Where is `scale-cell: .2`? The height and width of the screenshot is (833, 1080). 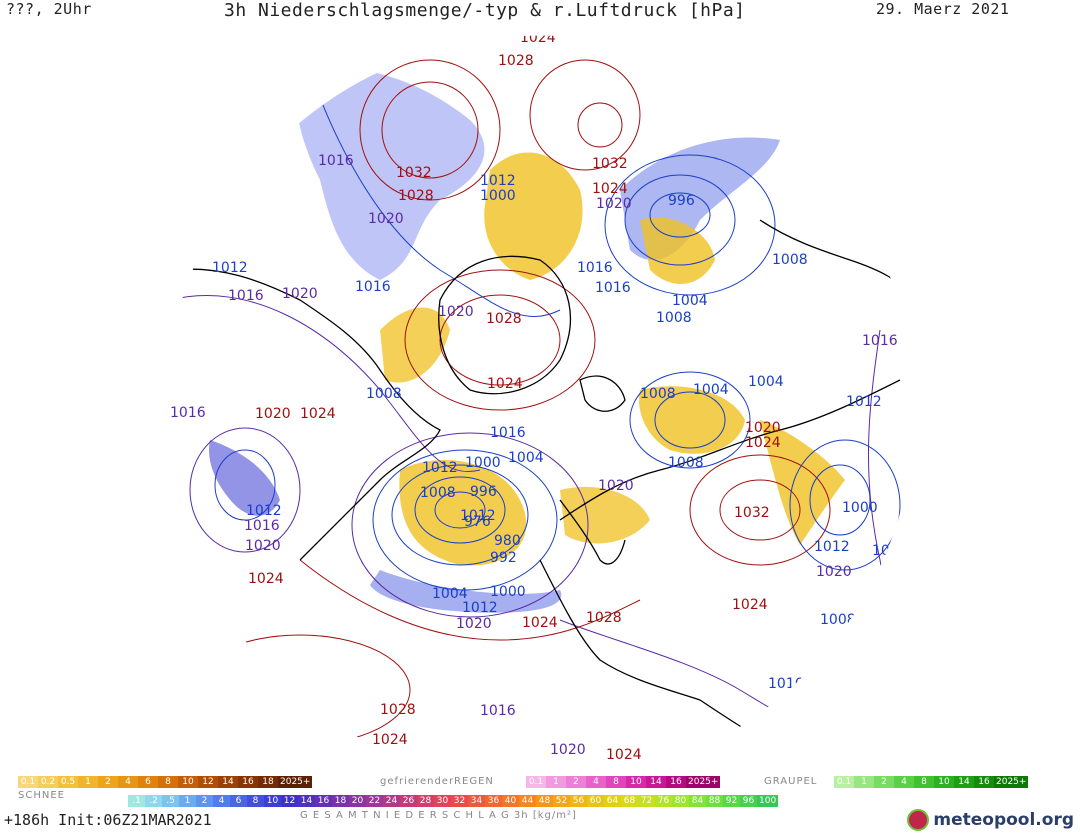
scale-cell: .2 is located at coordinates (153, 801).